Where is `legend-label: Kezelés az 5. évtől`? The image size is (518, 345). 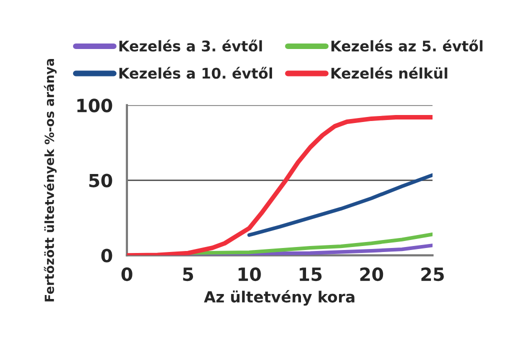
legend-label: Kezelés az 5. évtől is located at coordinates (406, 46).